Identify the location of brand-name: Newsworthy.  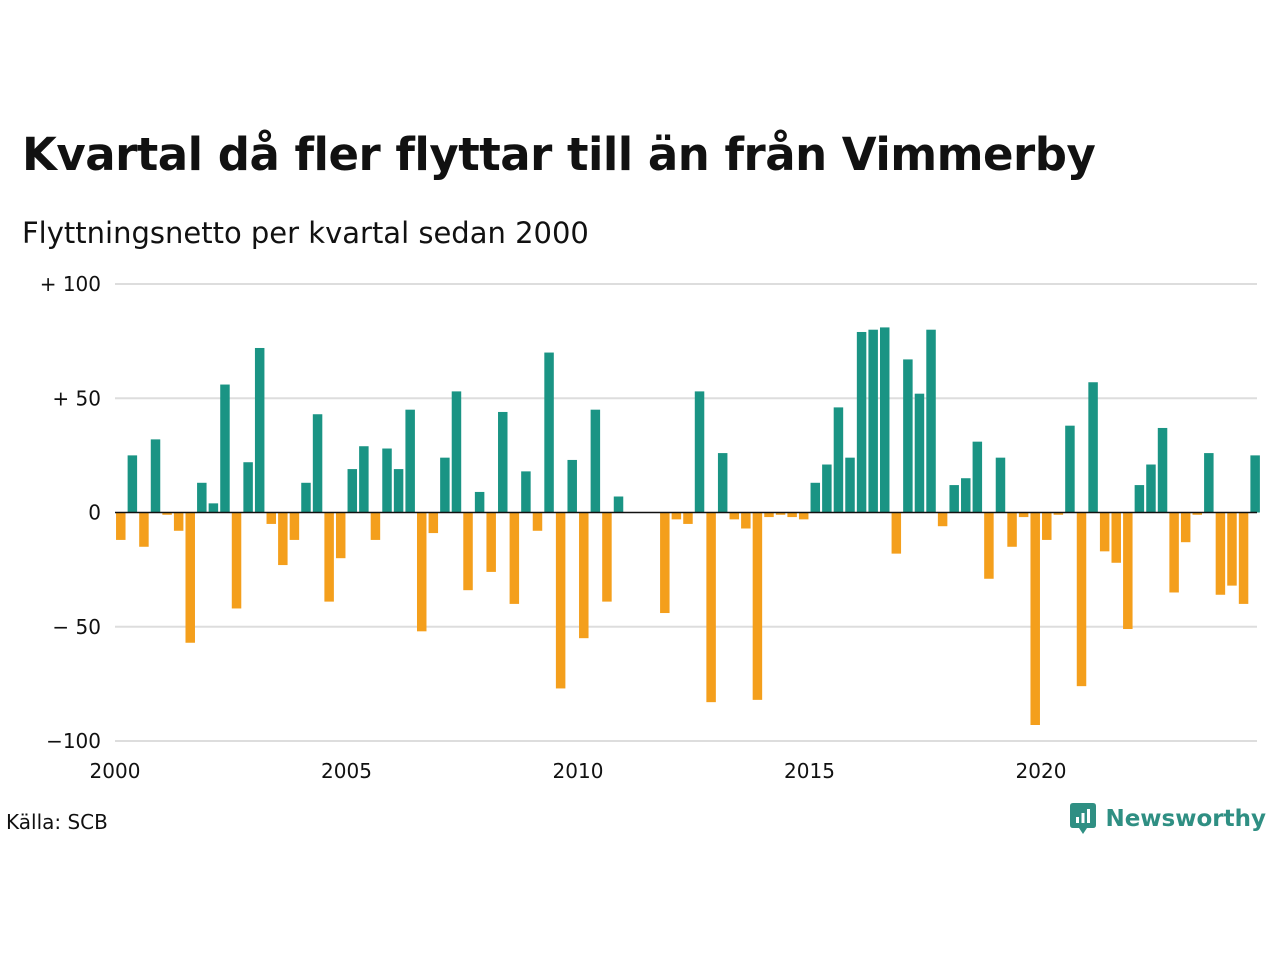
(1185, 819).